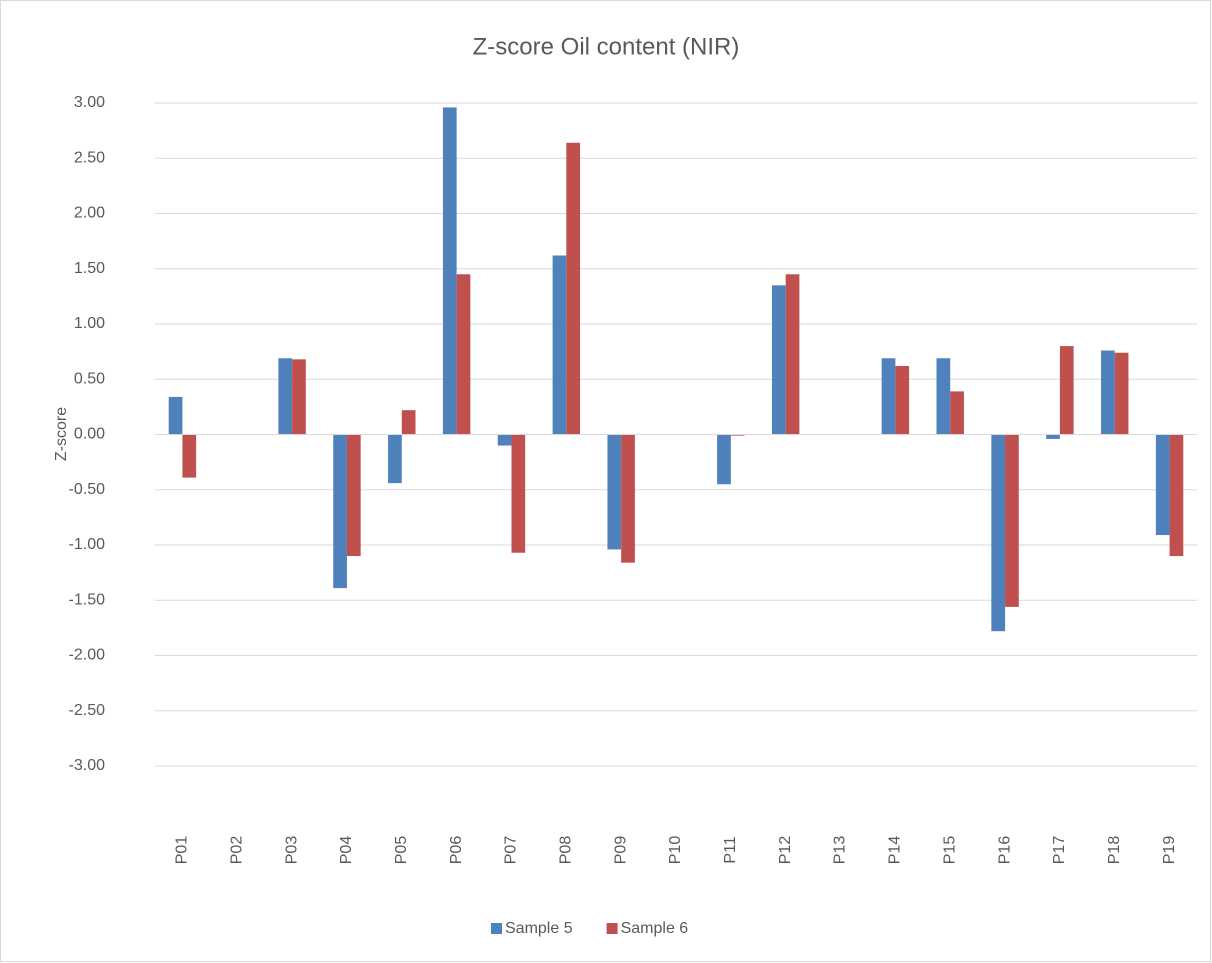 The height and width of the screenshot is (963, 1212). Describe the element at coordinates (1004, 850) in the screenshot. I see `x-tick-label: P16` at that location.